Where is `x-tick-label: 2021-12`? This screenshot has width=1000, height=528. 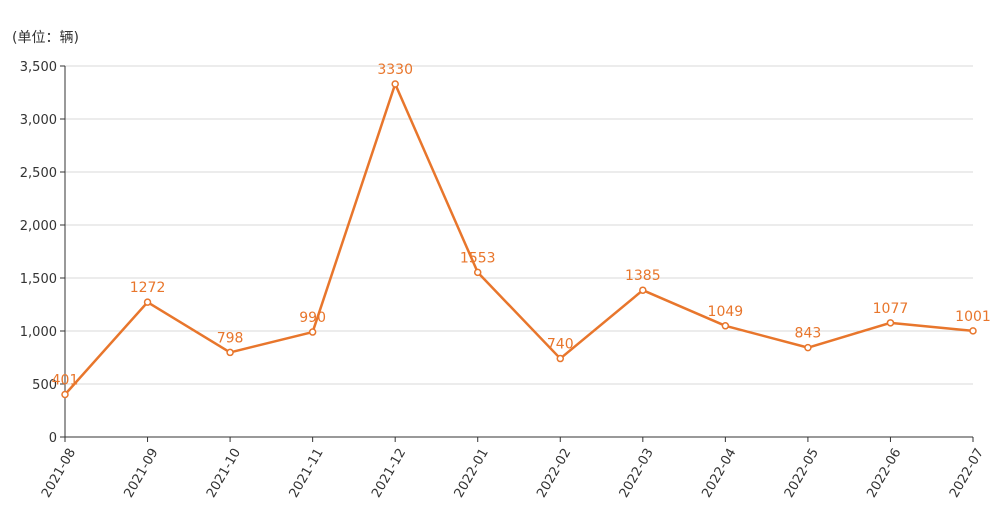
x-tick-label: 2021-12 is located at coordinates (389, 473).